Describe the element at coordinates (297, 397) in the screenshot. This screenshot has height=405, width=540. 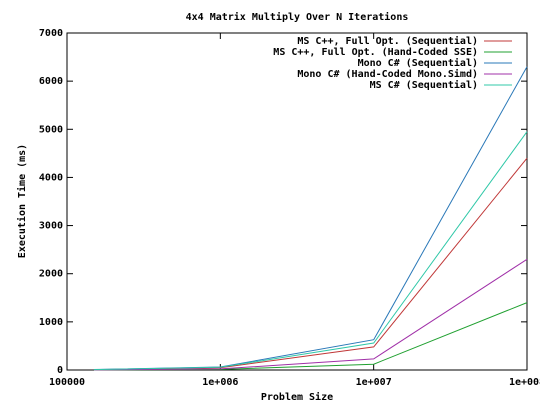
I see `x-axis-label: Problem Size` at that location.